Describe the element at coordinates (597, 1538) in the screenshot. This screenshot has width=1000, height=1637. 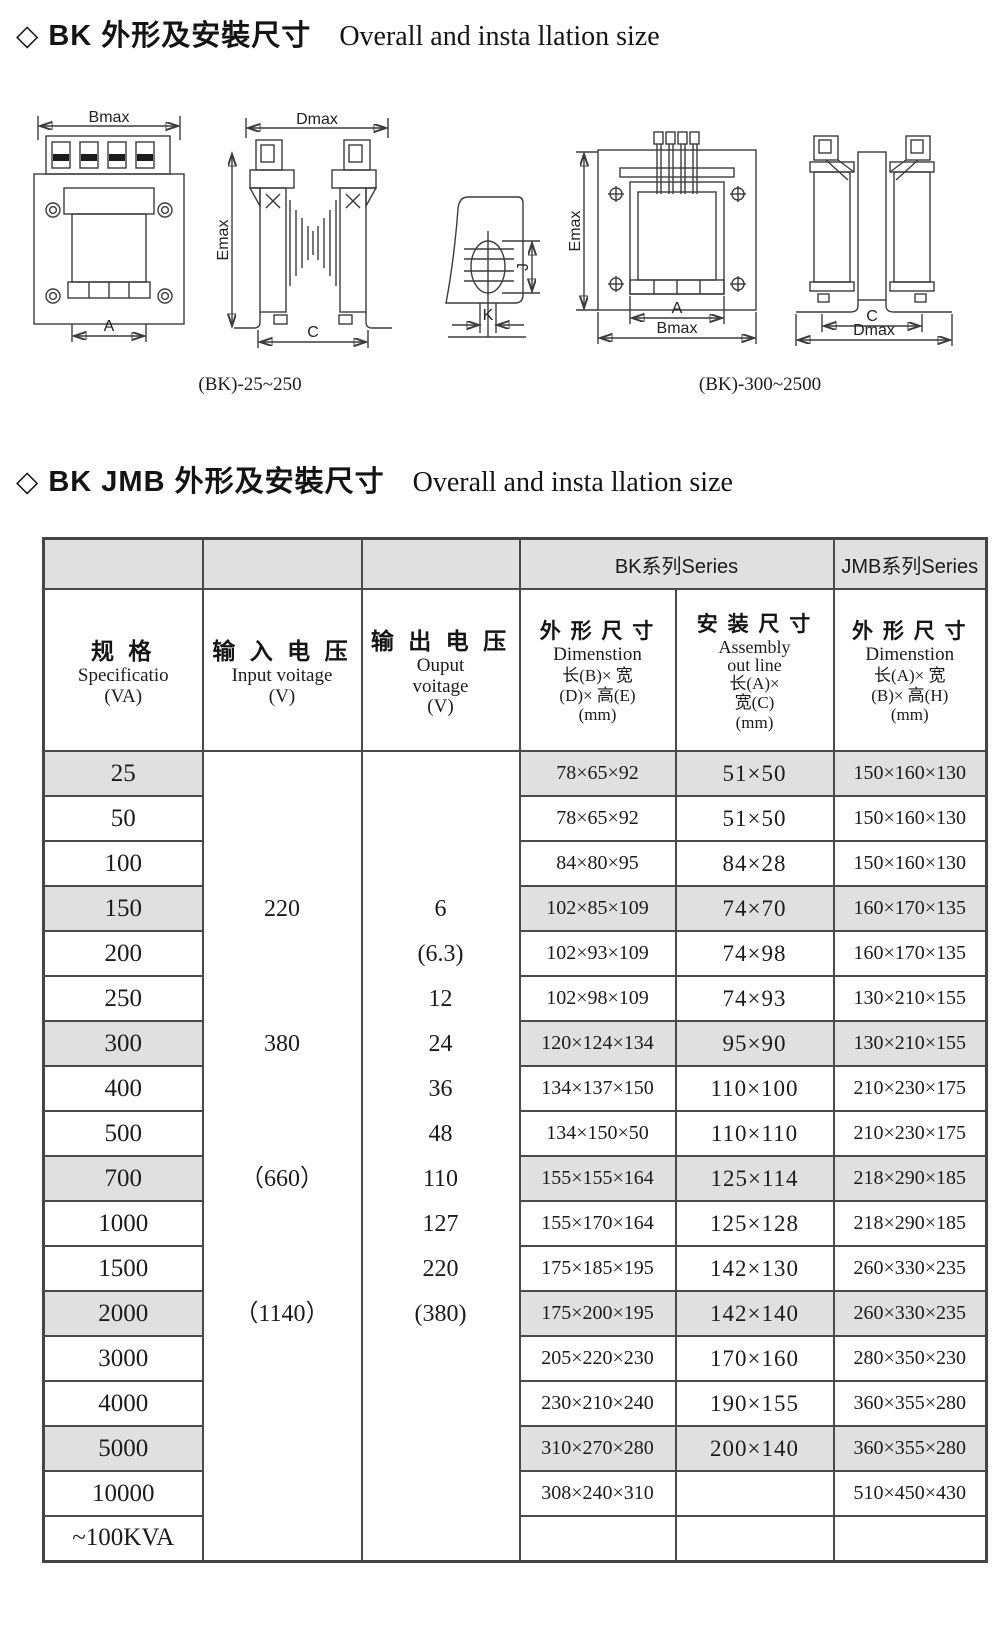
I see `cell-bk-dimension` at that location.